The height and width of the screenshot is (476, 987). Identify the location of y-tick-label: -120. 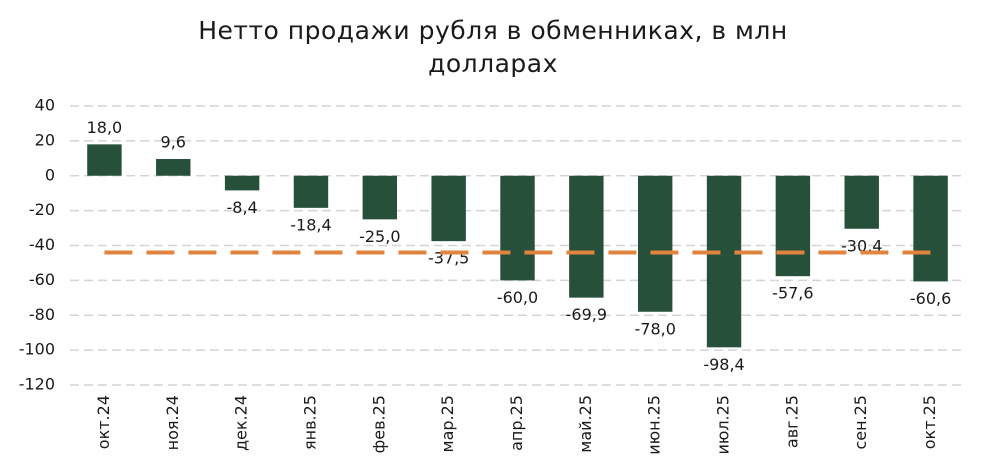
(37, 384).